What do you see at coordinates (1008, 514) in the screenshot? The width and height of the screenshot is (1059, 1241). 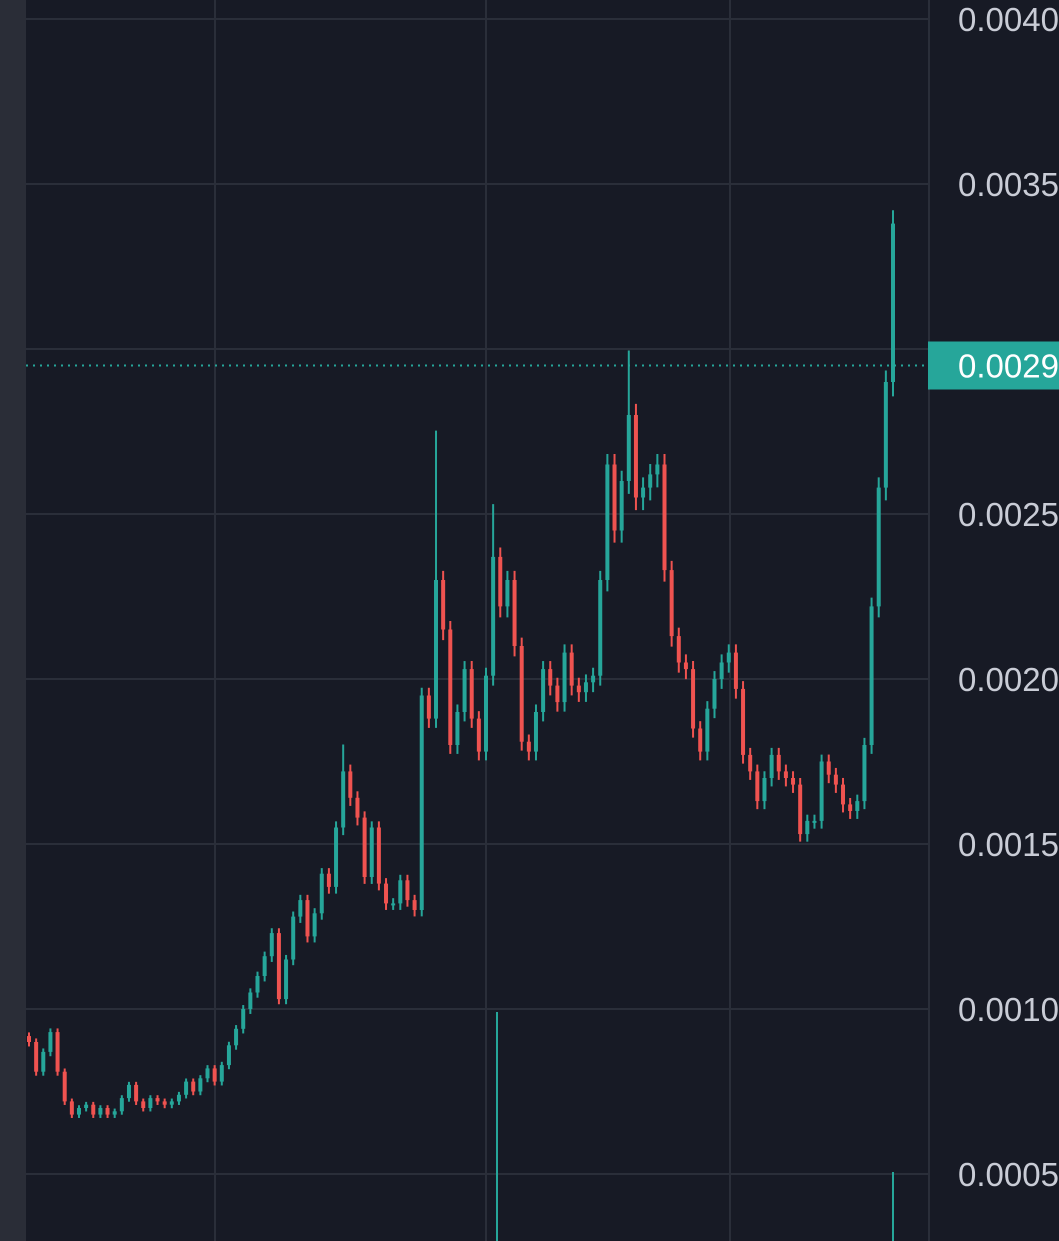 I see `price-axis-label: 0.0025` at bounding box center [1008, 514].